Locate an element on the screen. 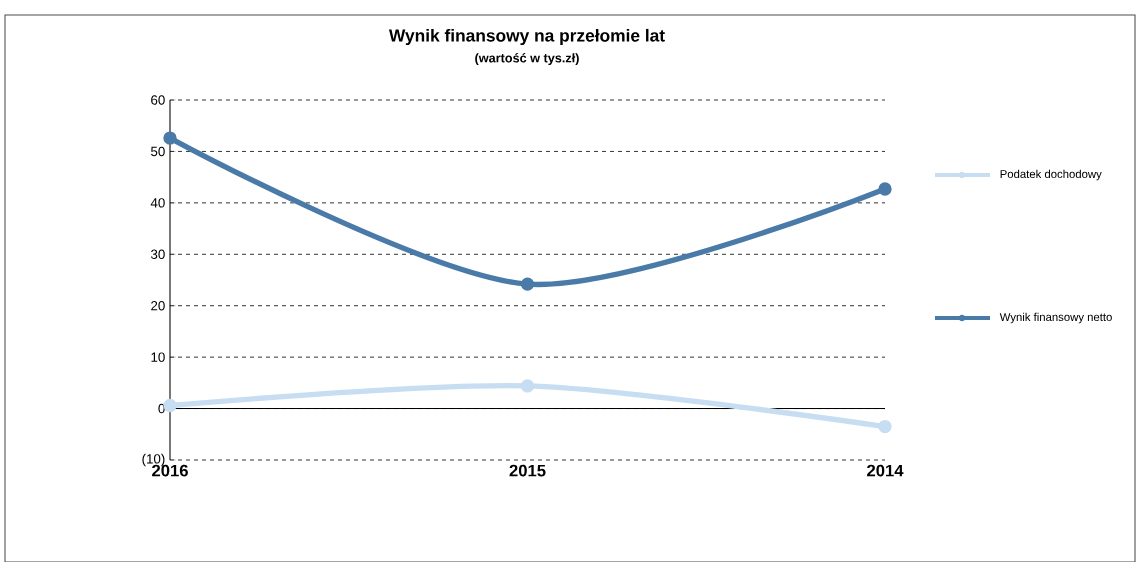 This screenshot has height=562, width=1147. chart-subtitle: (wartość w tys.zł) is located at coordinates (527, 59).